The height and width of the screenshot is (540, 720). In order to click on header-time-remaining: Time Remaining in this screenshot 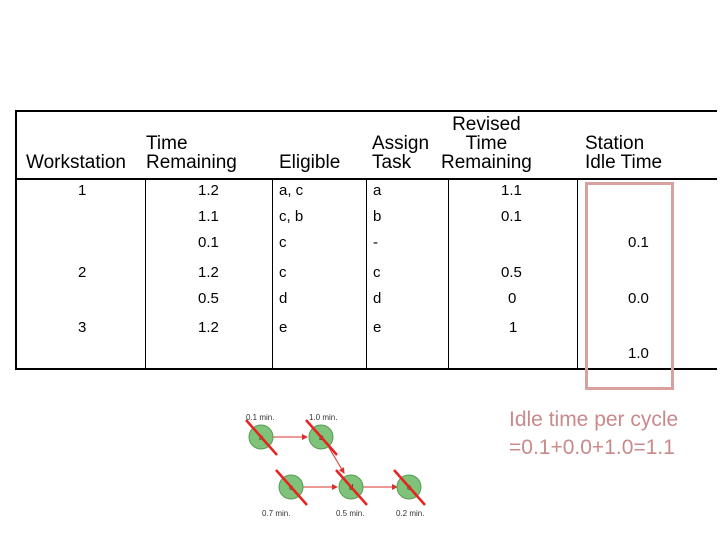, I will do `click(191, 153)`.